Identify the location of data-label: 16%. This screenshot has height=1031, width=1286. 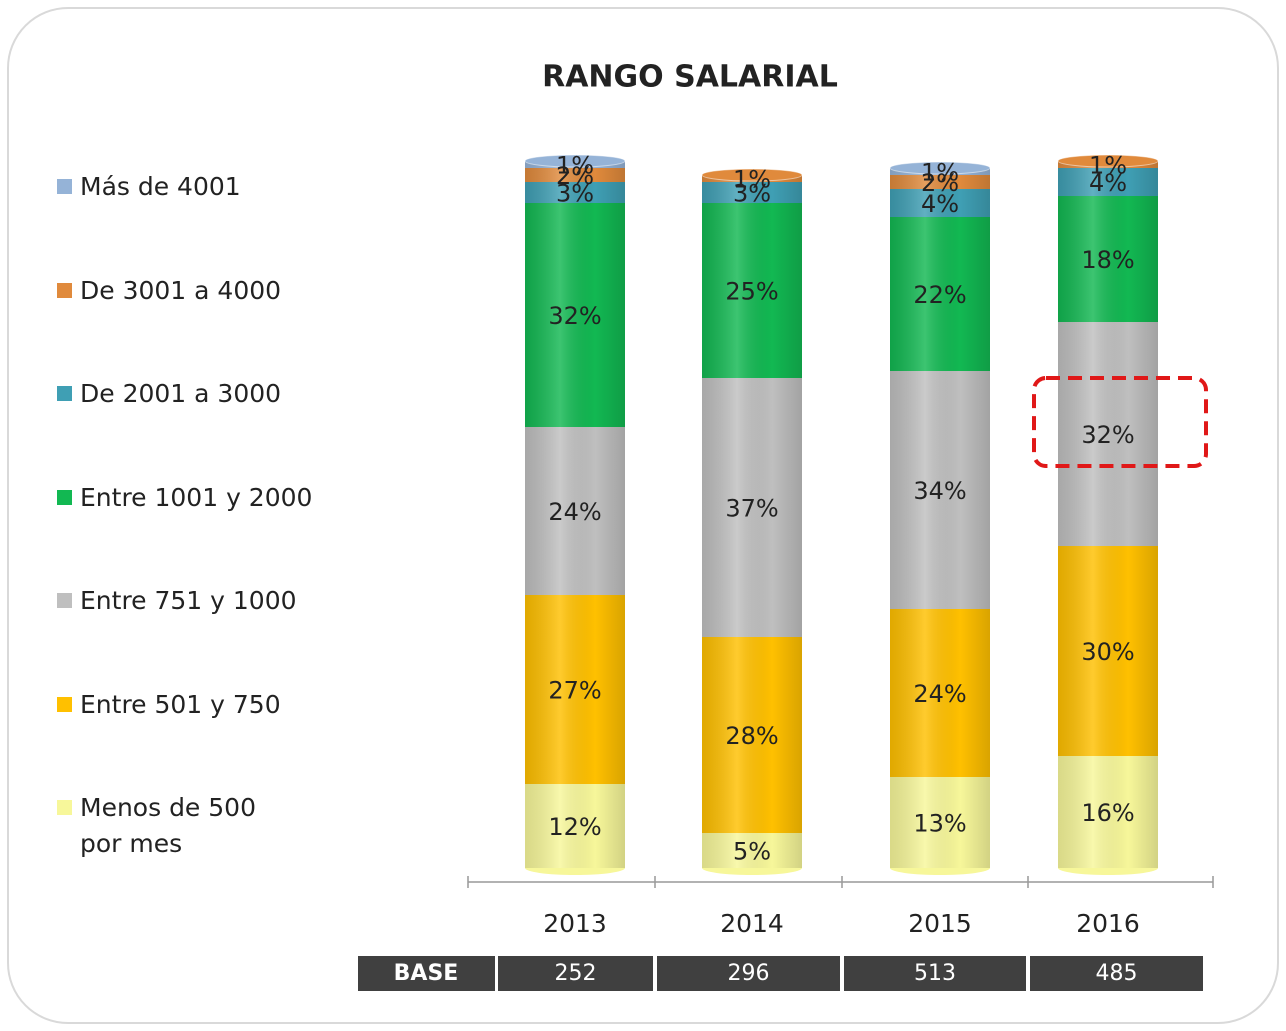
(1107, 813).